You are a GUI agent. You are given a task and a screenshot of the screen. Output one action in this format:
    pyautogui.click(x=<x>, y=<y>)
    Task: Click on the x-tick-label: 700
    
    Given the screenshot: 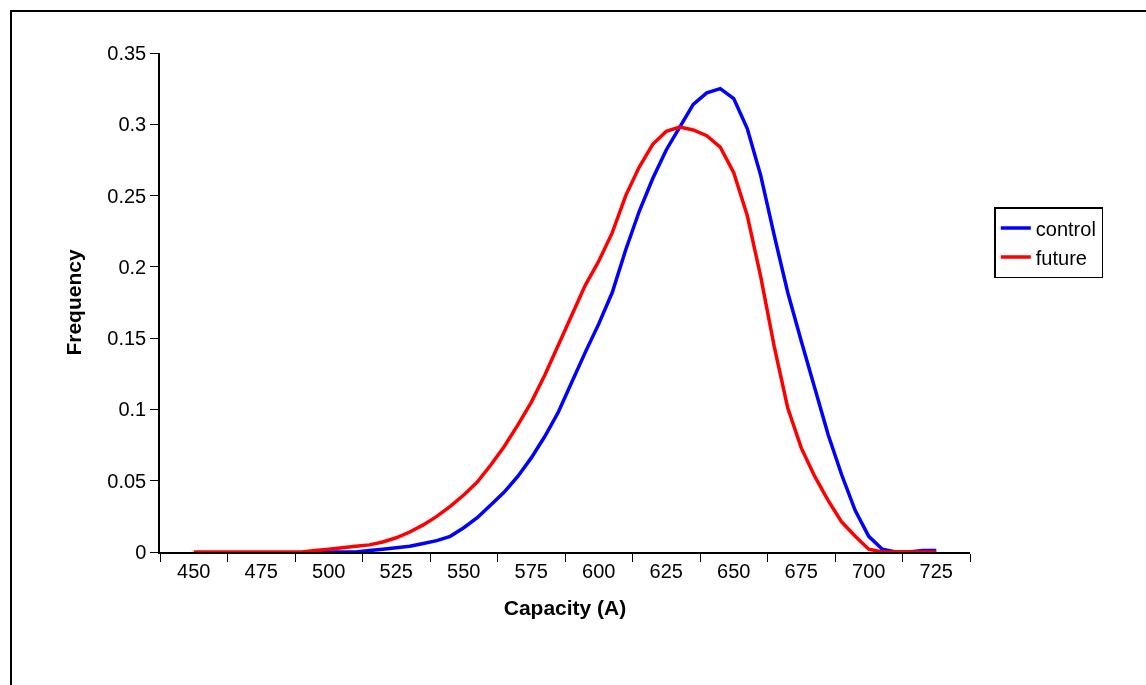 What is the action you would take?
    pyautogui.click(x=869, y=570)
    